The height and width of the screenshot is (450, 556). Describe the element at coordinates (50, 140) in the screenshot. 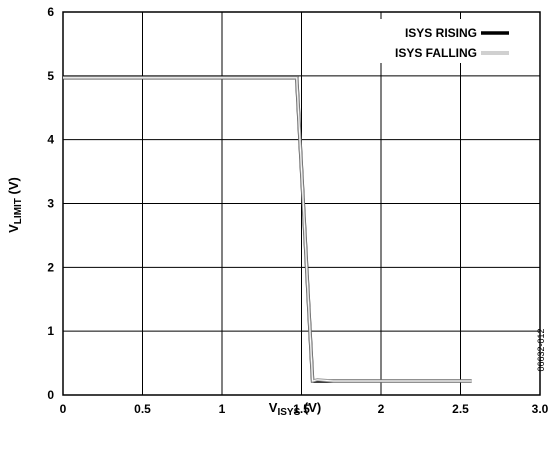

I see `y-tick-label: 4` at that location.